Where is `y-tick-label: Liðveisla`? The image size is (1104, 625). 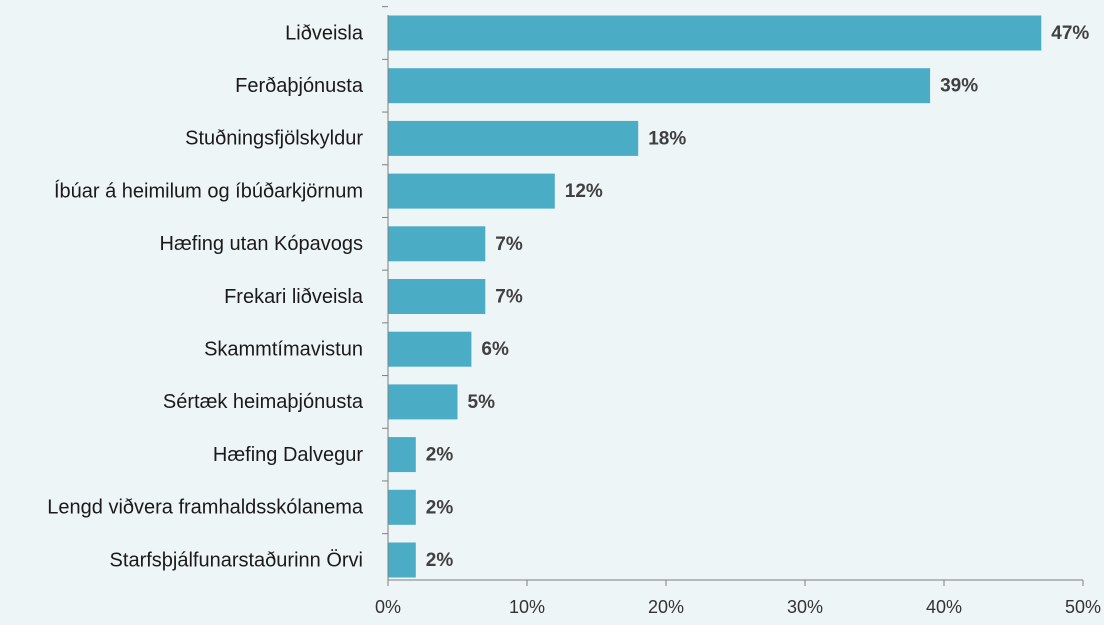
y-tick-label: Liðveisla is located at coordinates (324, 33).